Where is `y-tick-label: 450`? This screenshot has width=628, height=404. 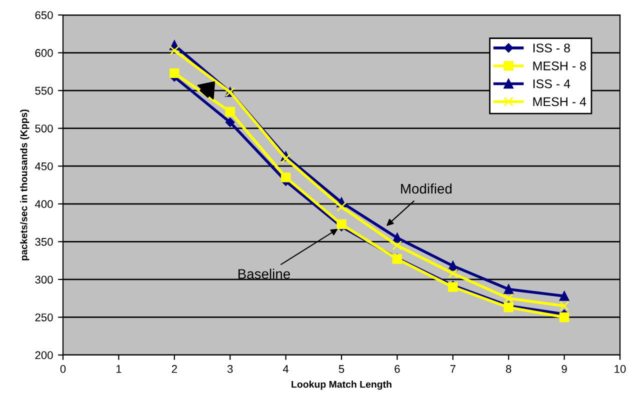
y-tick-label: 450 is located at coordinates (43, 166).